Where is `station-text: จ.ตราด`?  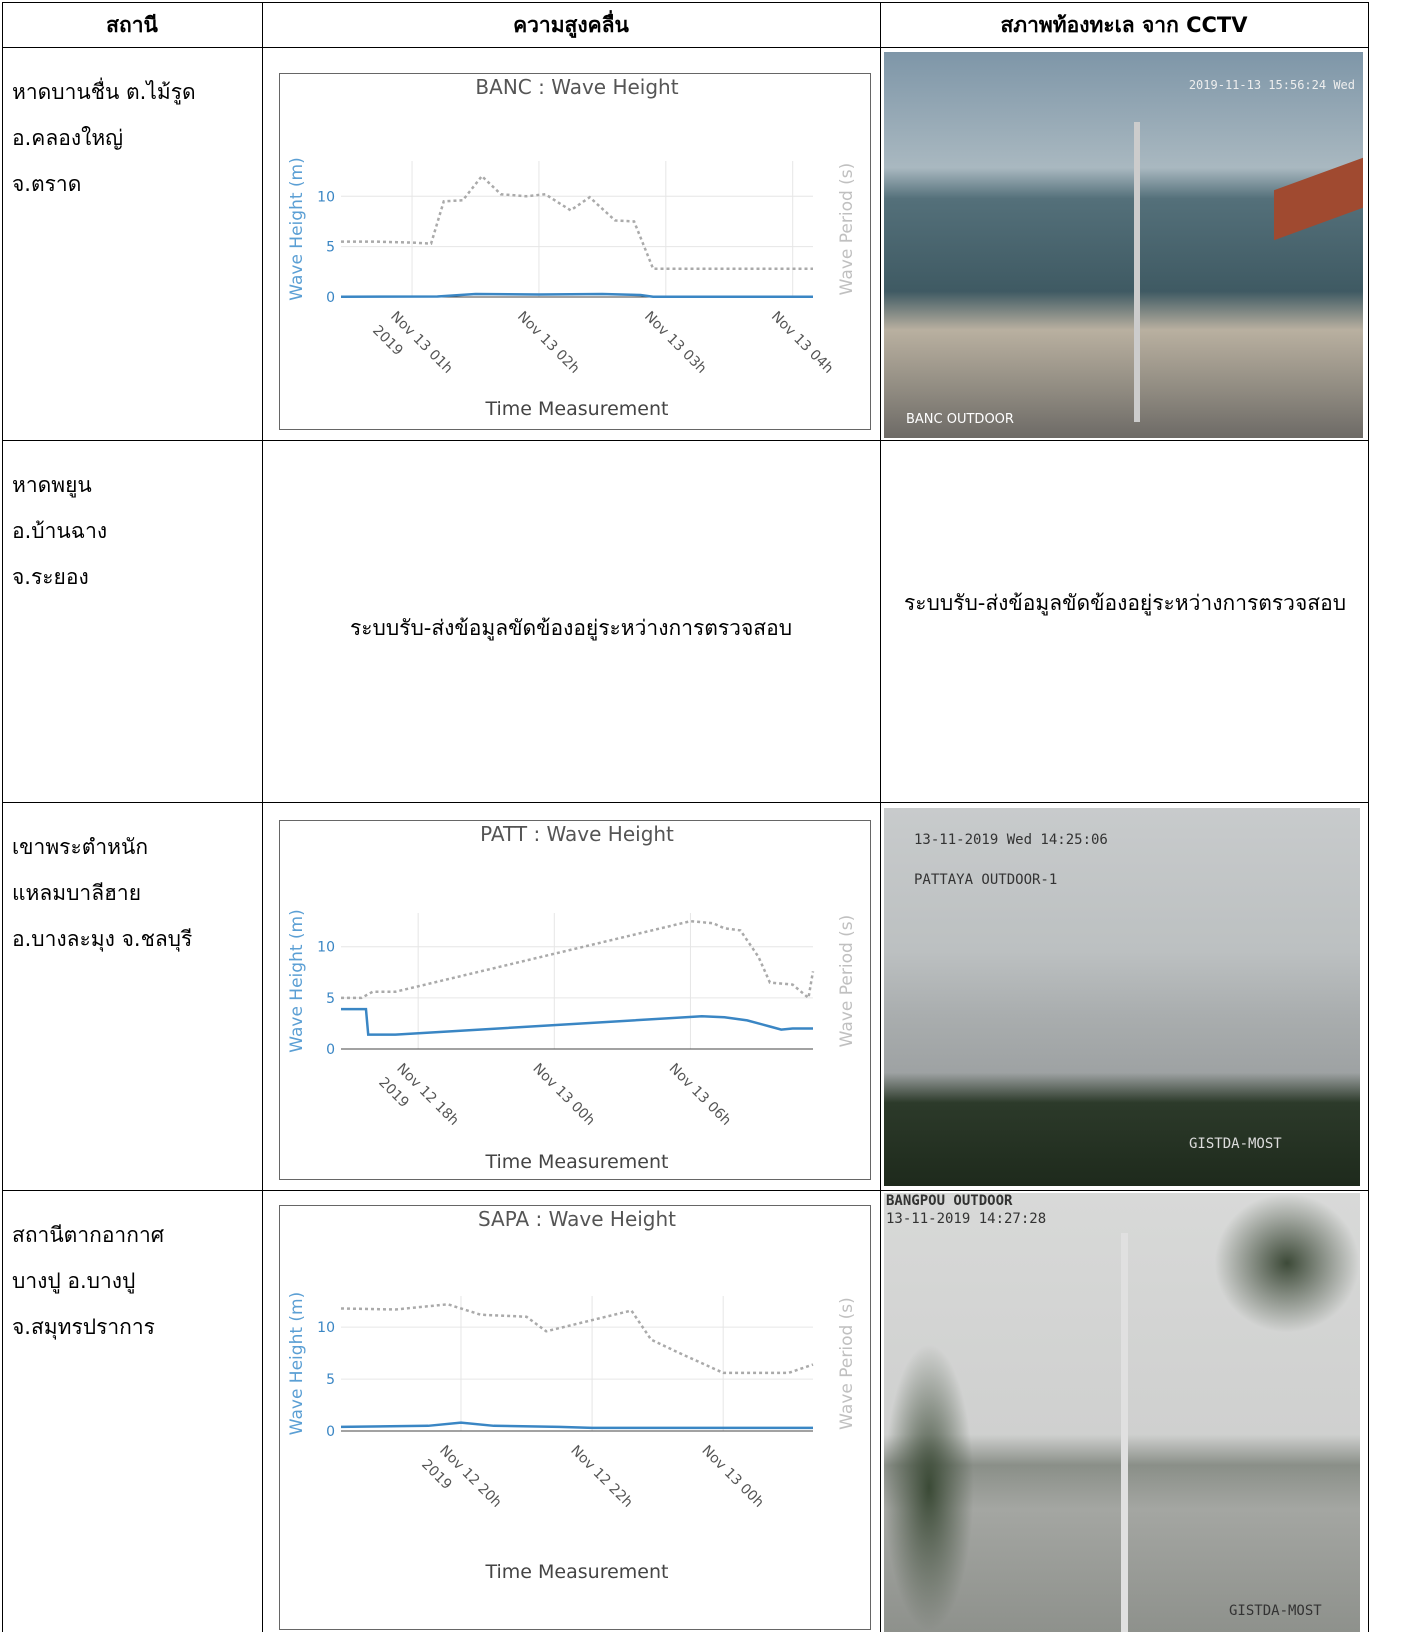 station-text: จ.ตราด is located at coordinates (47, 184).